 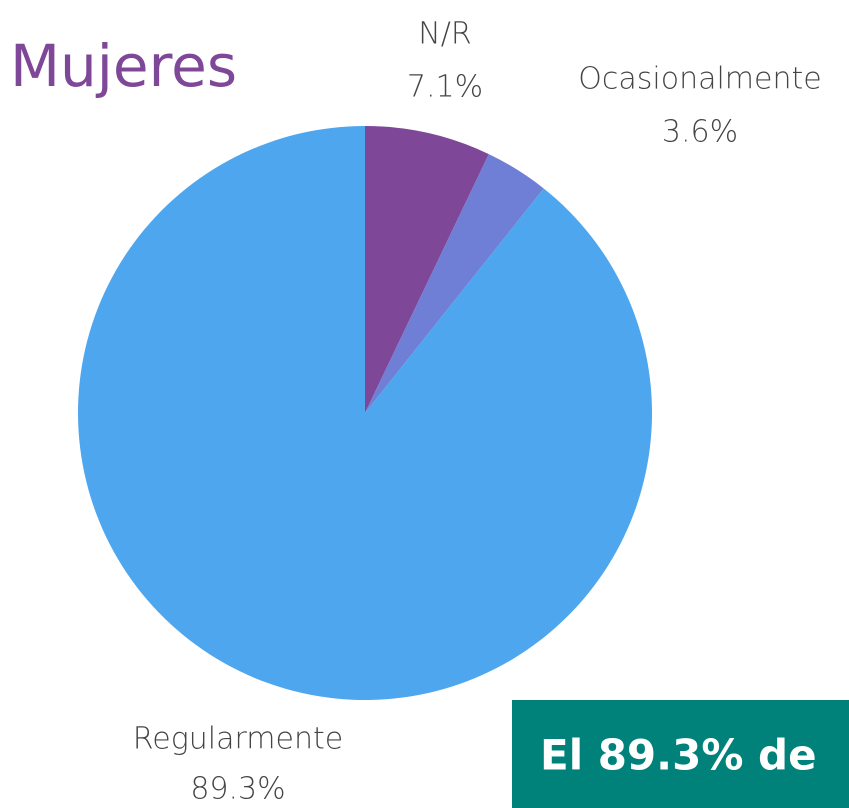 I want to click on annotation: El 89.3% de, so click(x=678, y=755).